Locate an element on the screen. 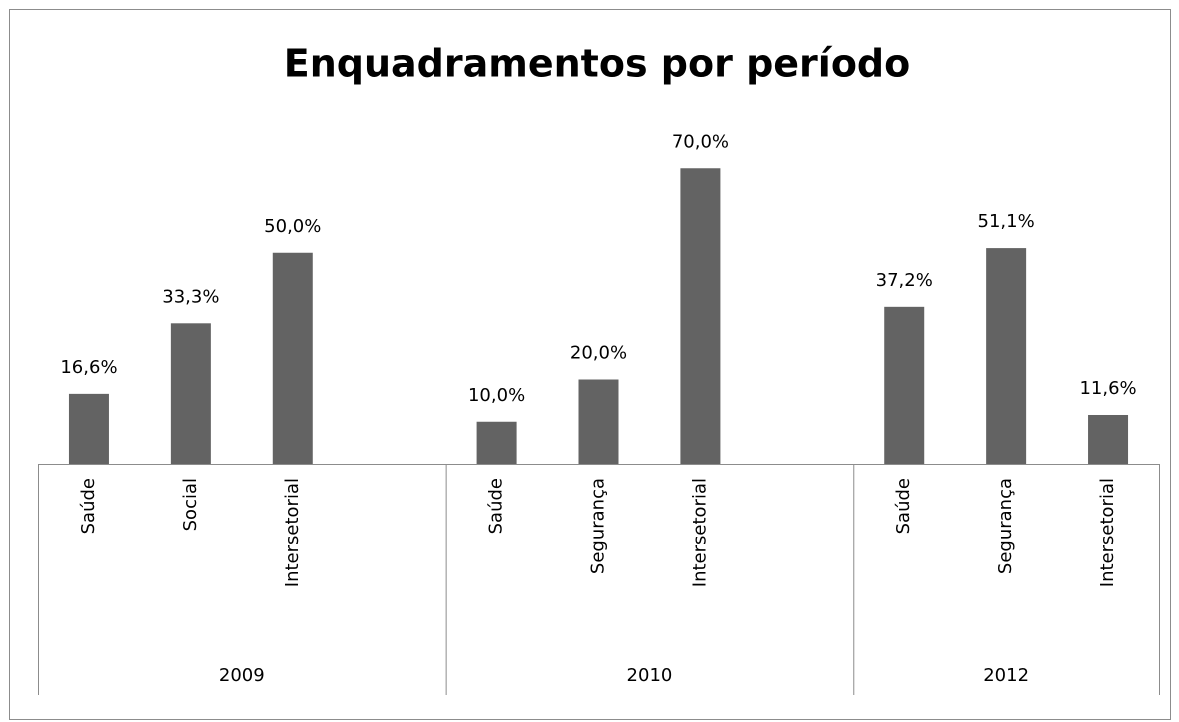 Image resolution: width=1179 pixels, height=722 pixels. chart-title: Enquadramentos por período is located at coordinates (597, 64).